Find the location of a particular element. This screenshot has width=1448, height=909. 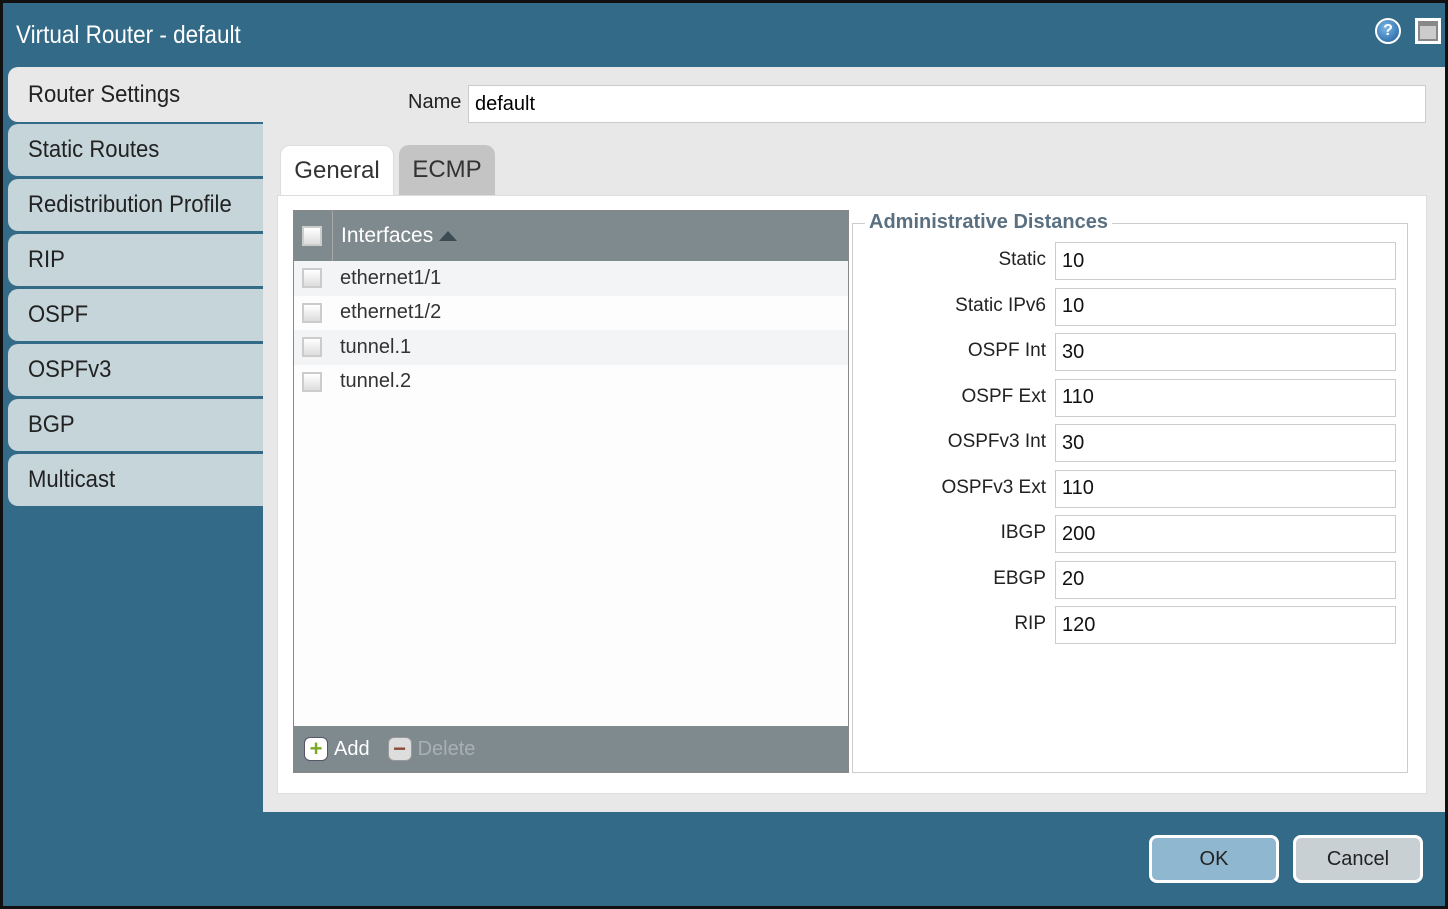

add-button: + Add is located at coordinates (337, 748).